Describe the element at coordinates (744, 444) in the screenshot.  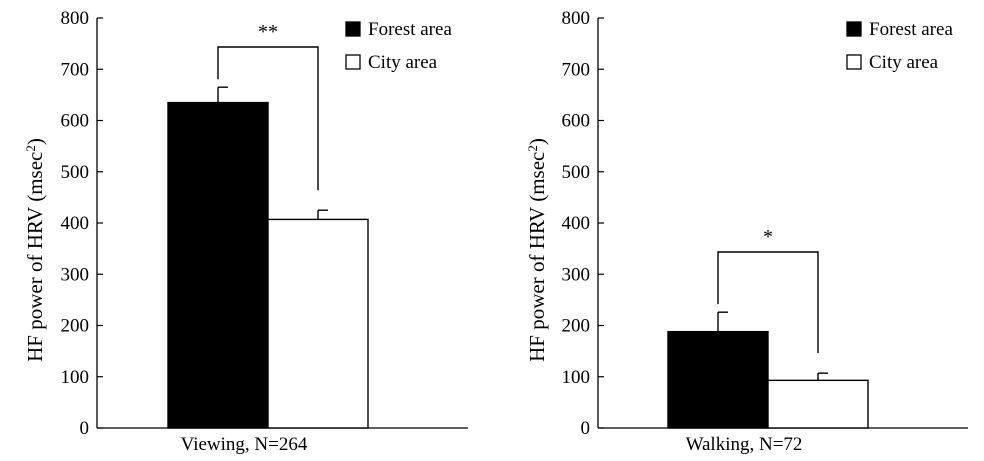
I see `x-axis-label: Walking, N=72` at that location.